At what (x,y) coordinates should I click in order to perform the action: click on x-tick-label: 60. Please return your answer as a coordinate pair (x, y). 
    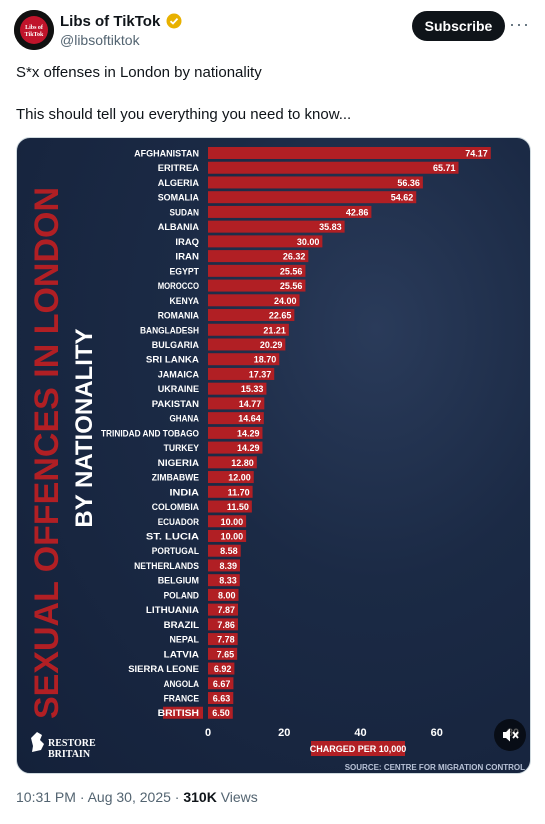
    Looking at the image, I should click on (437, 733).